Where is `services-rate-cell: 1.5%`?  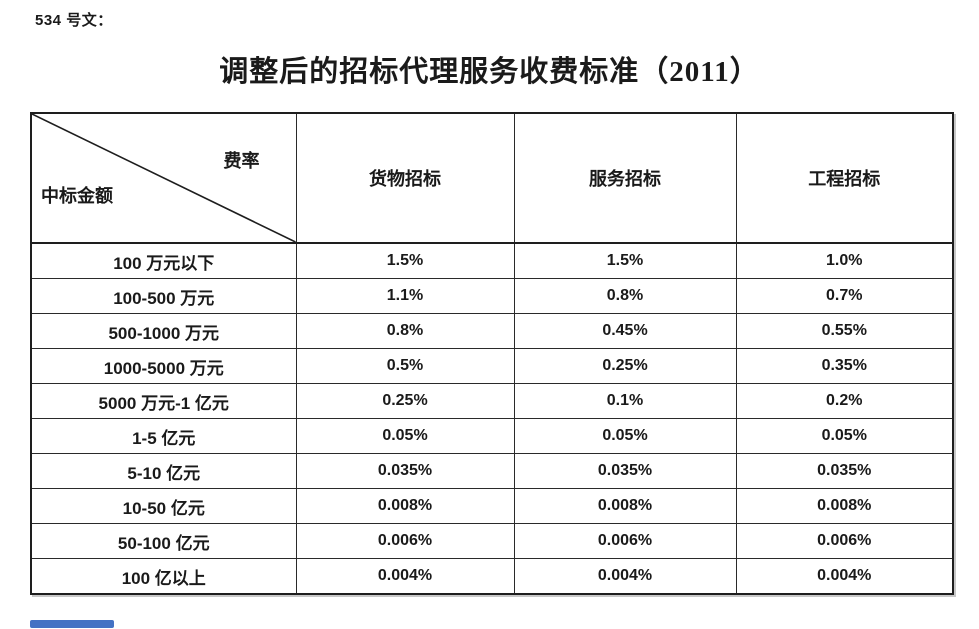 services-rate-cell: 1.5% is located at coordinates (625, 260).